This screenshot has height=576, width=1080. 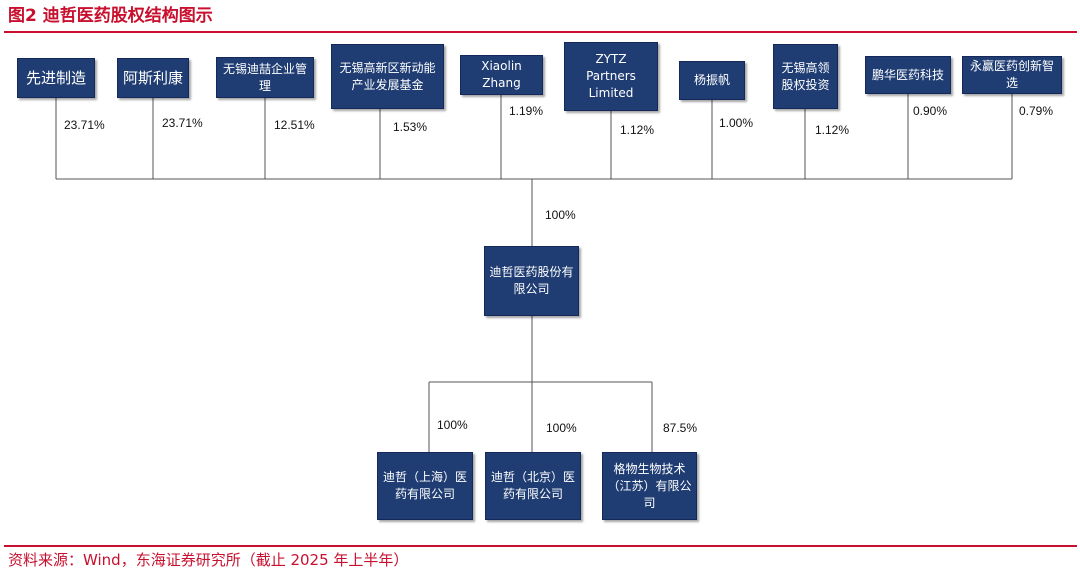 I want to click on top-rule, so click(x=540, y=32).